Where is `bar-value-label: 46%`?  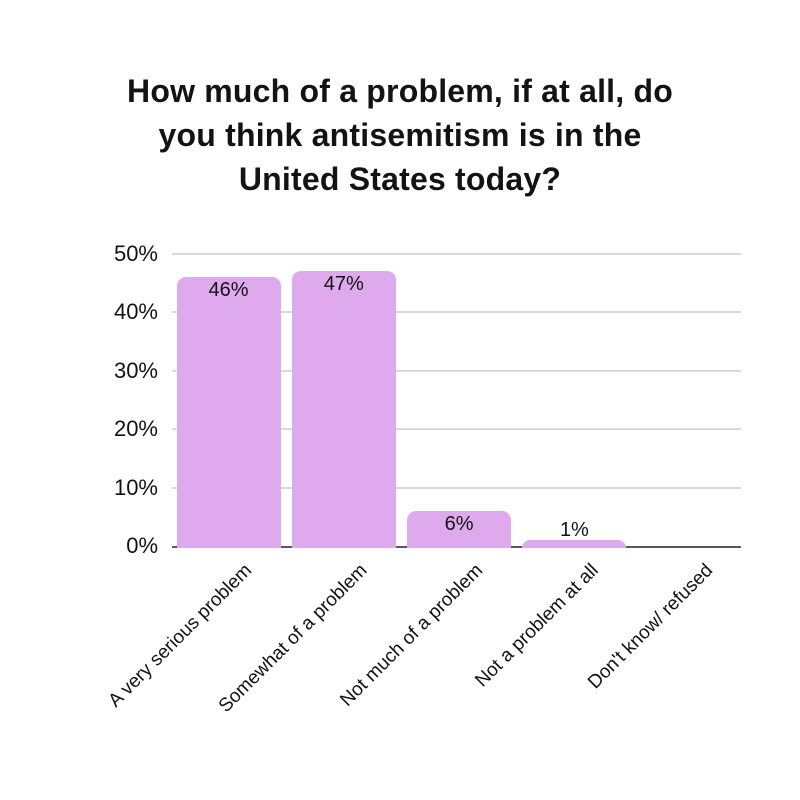 bar-value-label: 46% is located at coordinates (228, 289).